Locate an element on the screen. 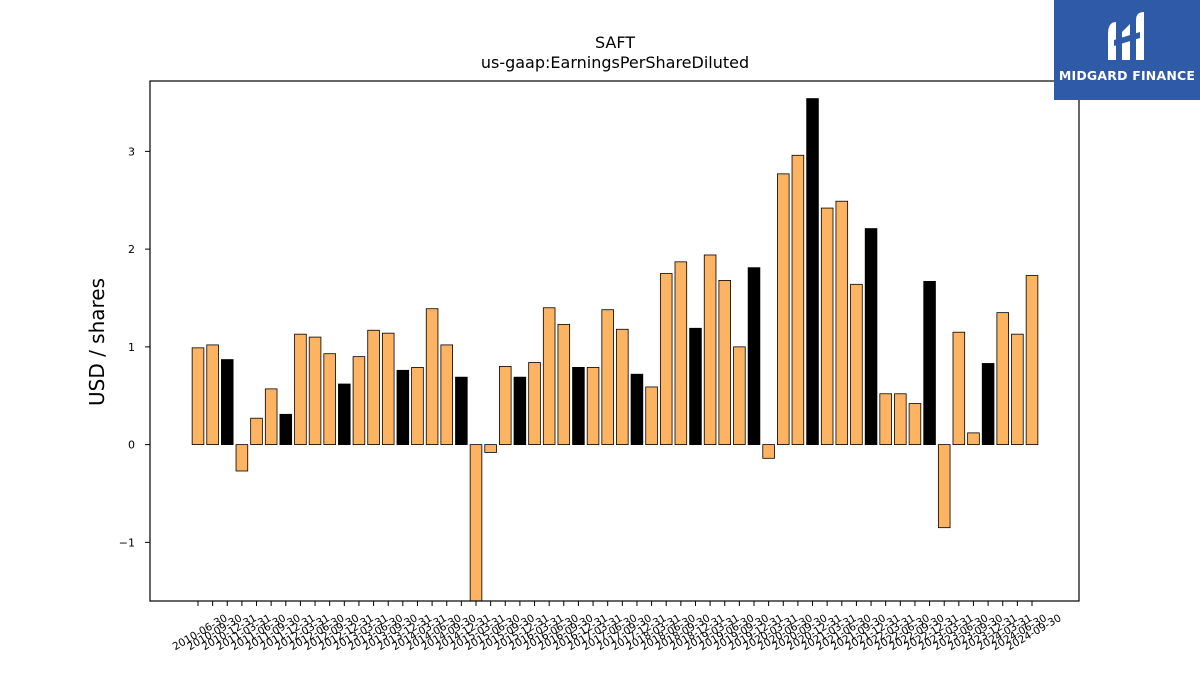 This screenshot has height=675, width=1200. y-axis: −1 0 1 2 3 is located at coordinates (134, 347).